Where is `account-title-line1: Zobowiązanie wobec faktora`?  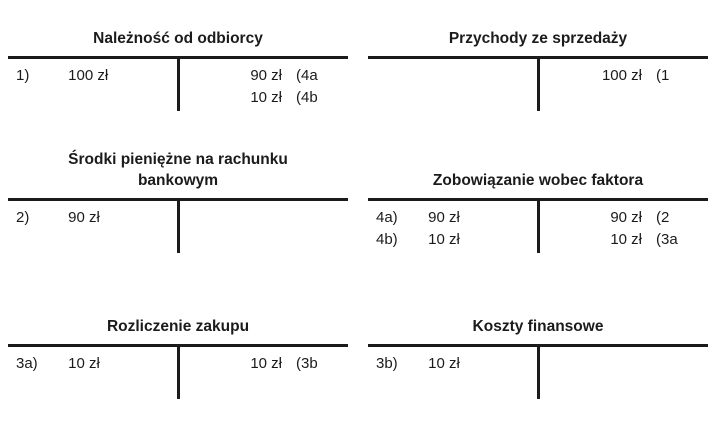
account-title-line1: Zobowiązanie wobec faktora is located at coordinates (538, 180).